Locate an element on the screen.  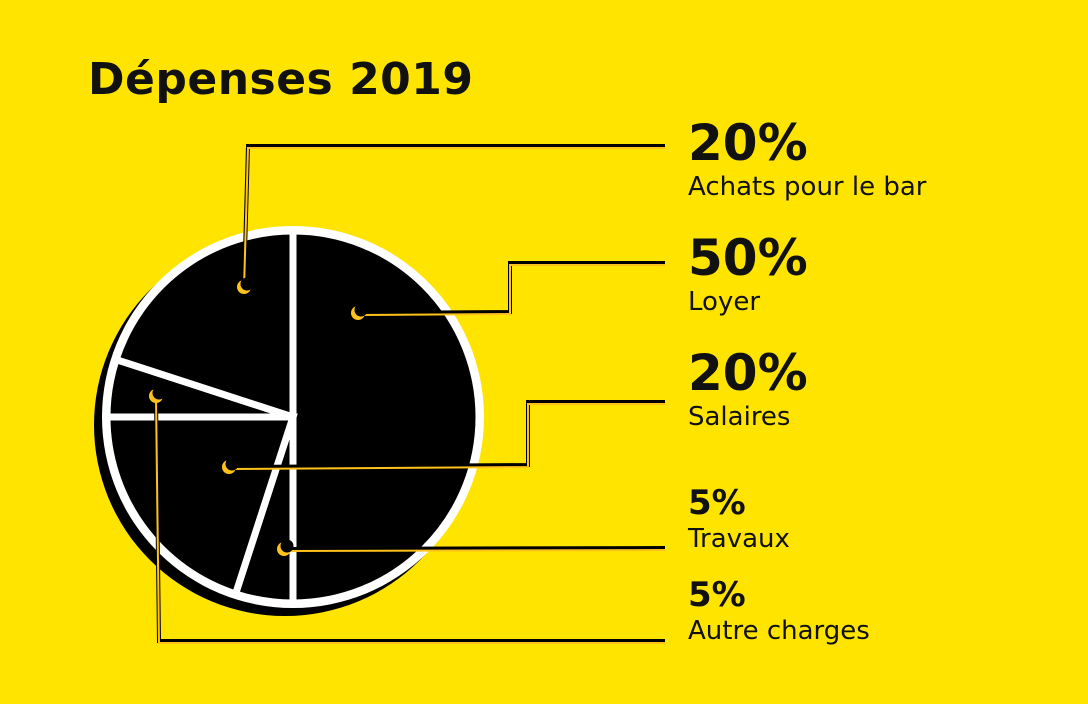
leader-line-loyer is located at coordinates (511, 290).